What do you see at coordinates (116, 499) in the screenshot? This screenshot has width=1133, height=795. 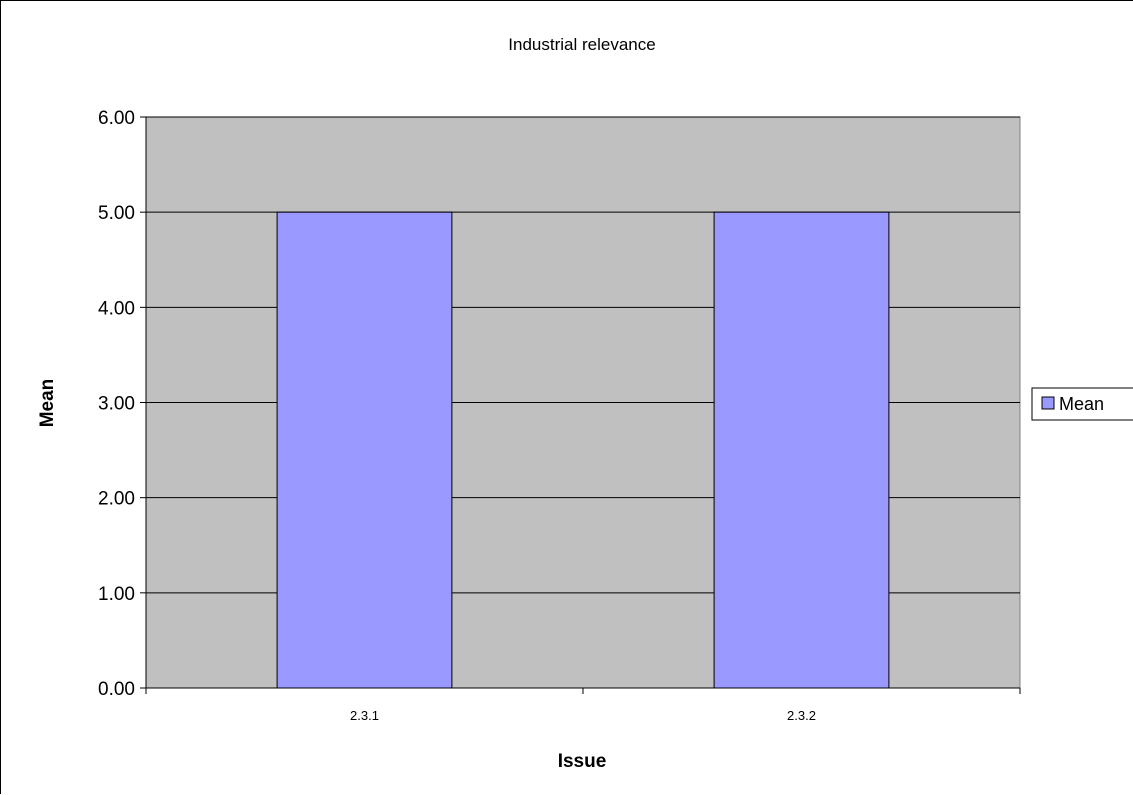 I see `y-tick-label: 2.00` at bounding box center [116, 499].